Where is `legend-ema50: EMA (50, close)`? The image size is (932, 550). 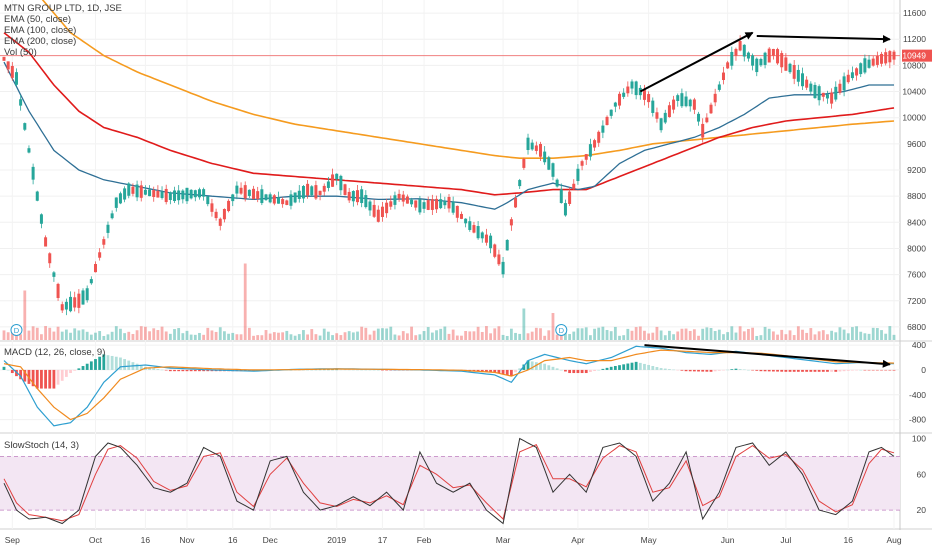 legend-ema50: EMA (50, close) is located at coordinates (38, 19).